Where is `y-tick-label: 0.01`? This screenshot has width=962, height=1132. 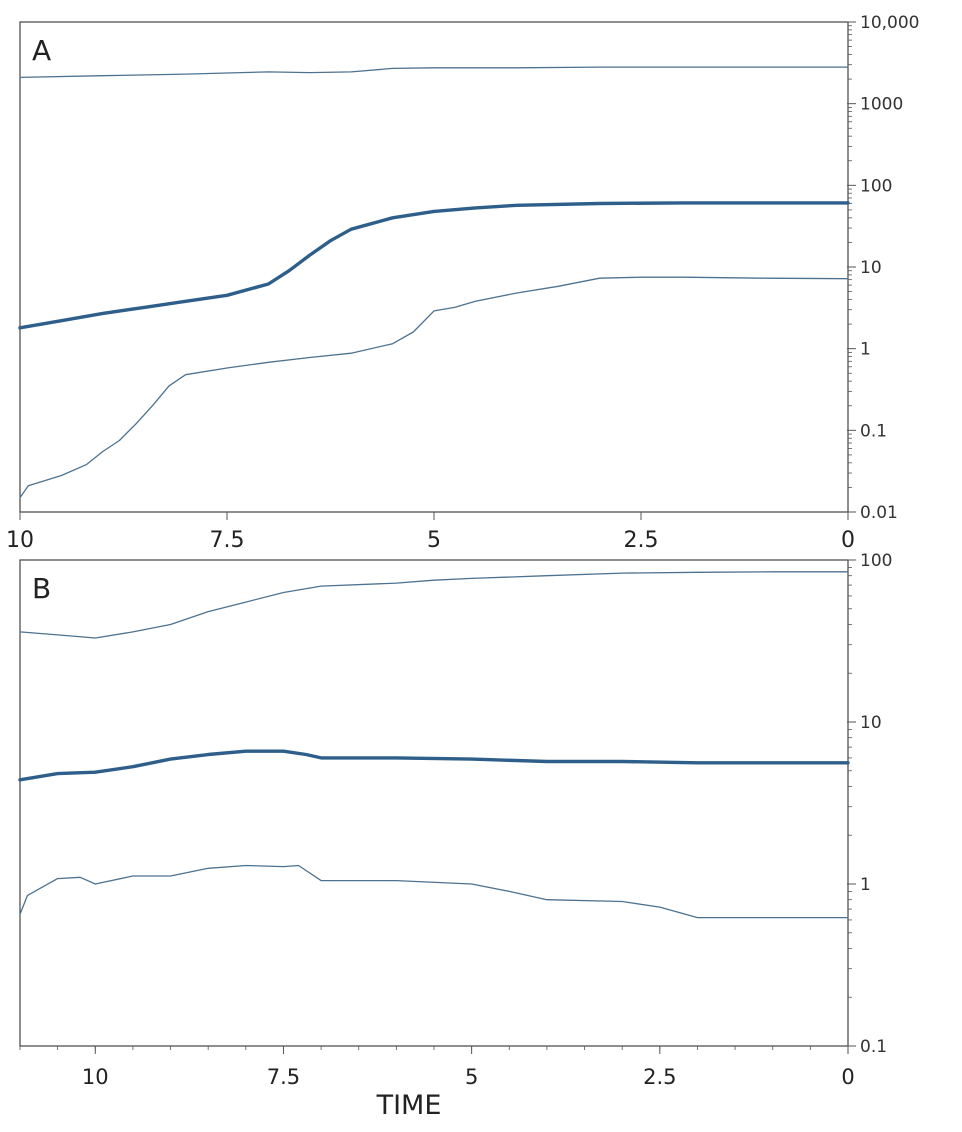
y-tick-label: 0.01 is located at coordinates (879, 513).